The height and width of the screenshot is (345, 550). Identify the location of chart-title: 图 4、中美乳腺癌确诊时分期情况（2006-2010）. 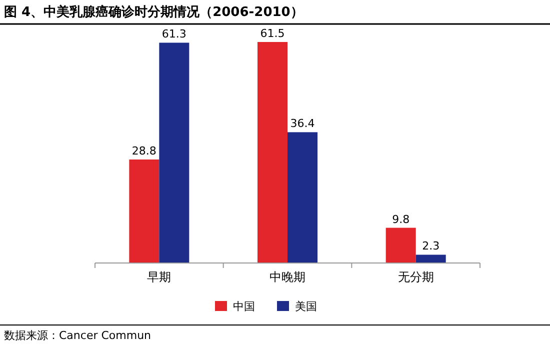
(154, 12).